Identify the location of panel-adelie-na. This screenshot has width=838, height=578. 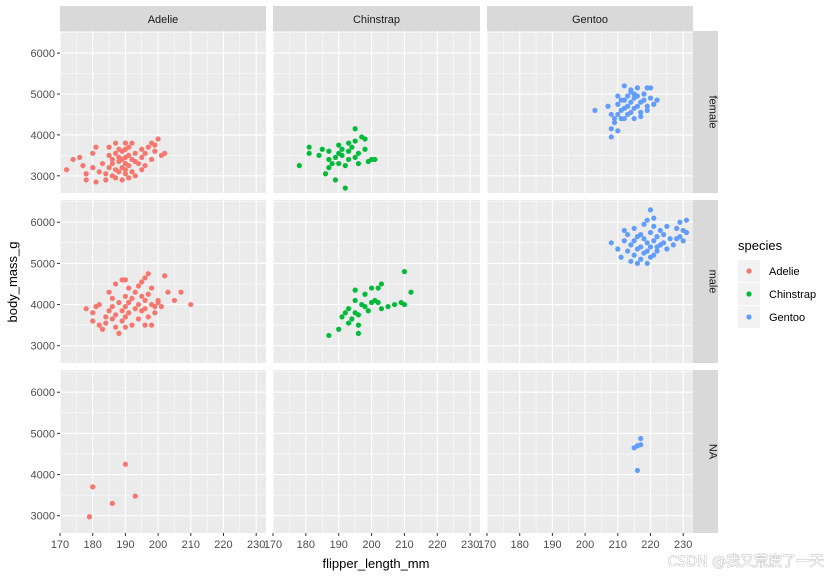
(162, 451).